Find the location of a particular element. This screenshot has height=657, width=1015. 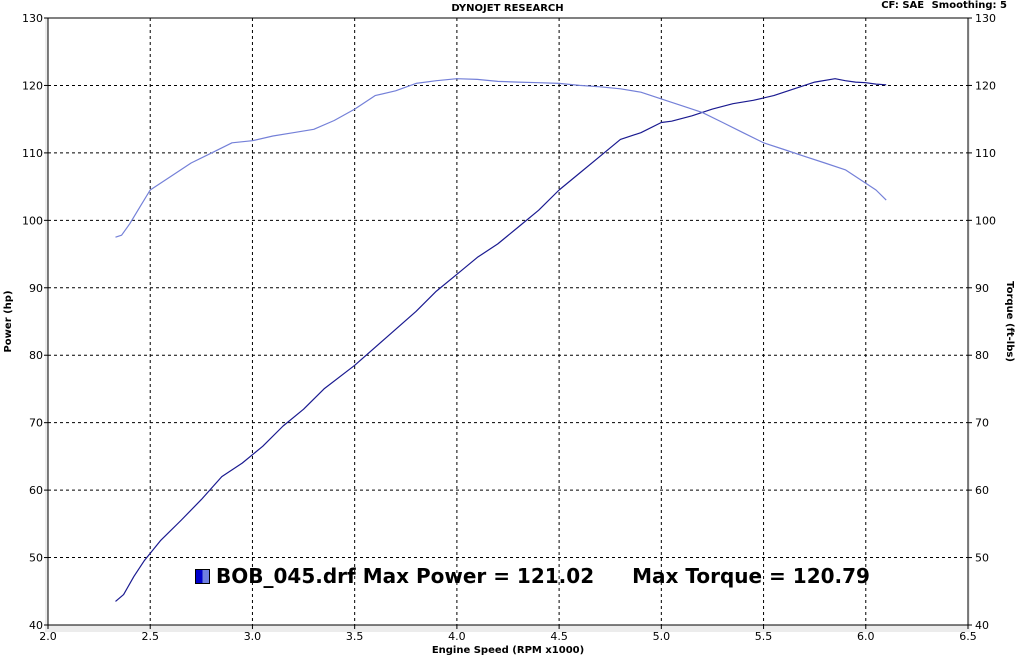

x-tick-label: 5.5 is located at coordinates (764, 636).